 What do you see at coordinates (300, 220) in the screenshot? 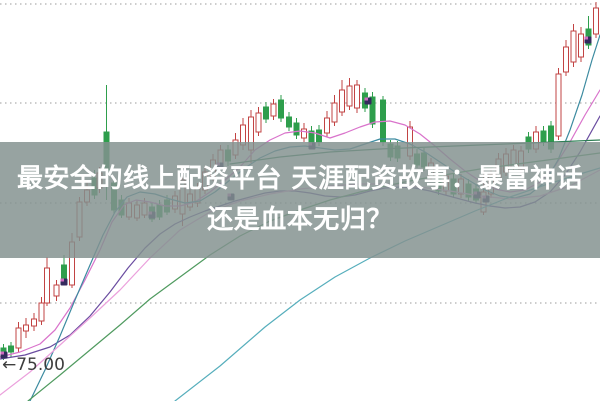
I see `headline-line-2: 还是血本无归？` at bounding box center [300, 220].